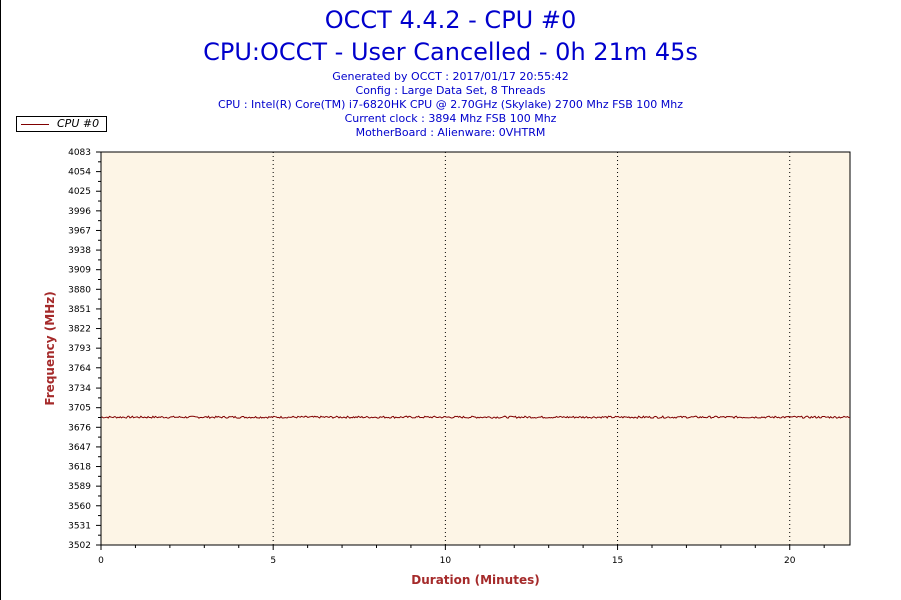 The image size is (901, 600). I want to click on legend-label-cpu0: CPU #0, so click(78, 123).